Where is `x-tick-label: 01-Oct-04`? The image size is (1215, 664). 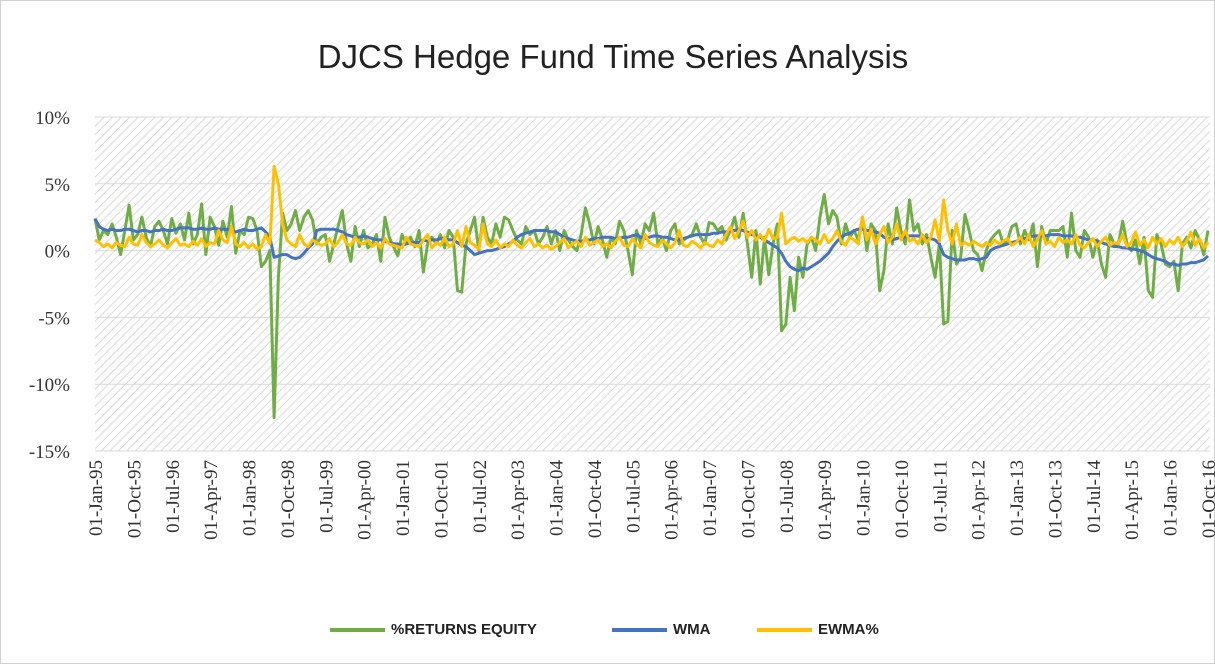
x-tick-label: 01-Oct-04 is located at coordinates (595, 499).